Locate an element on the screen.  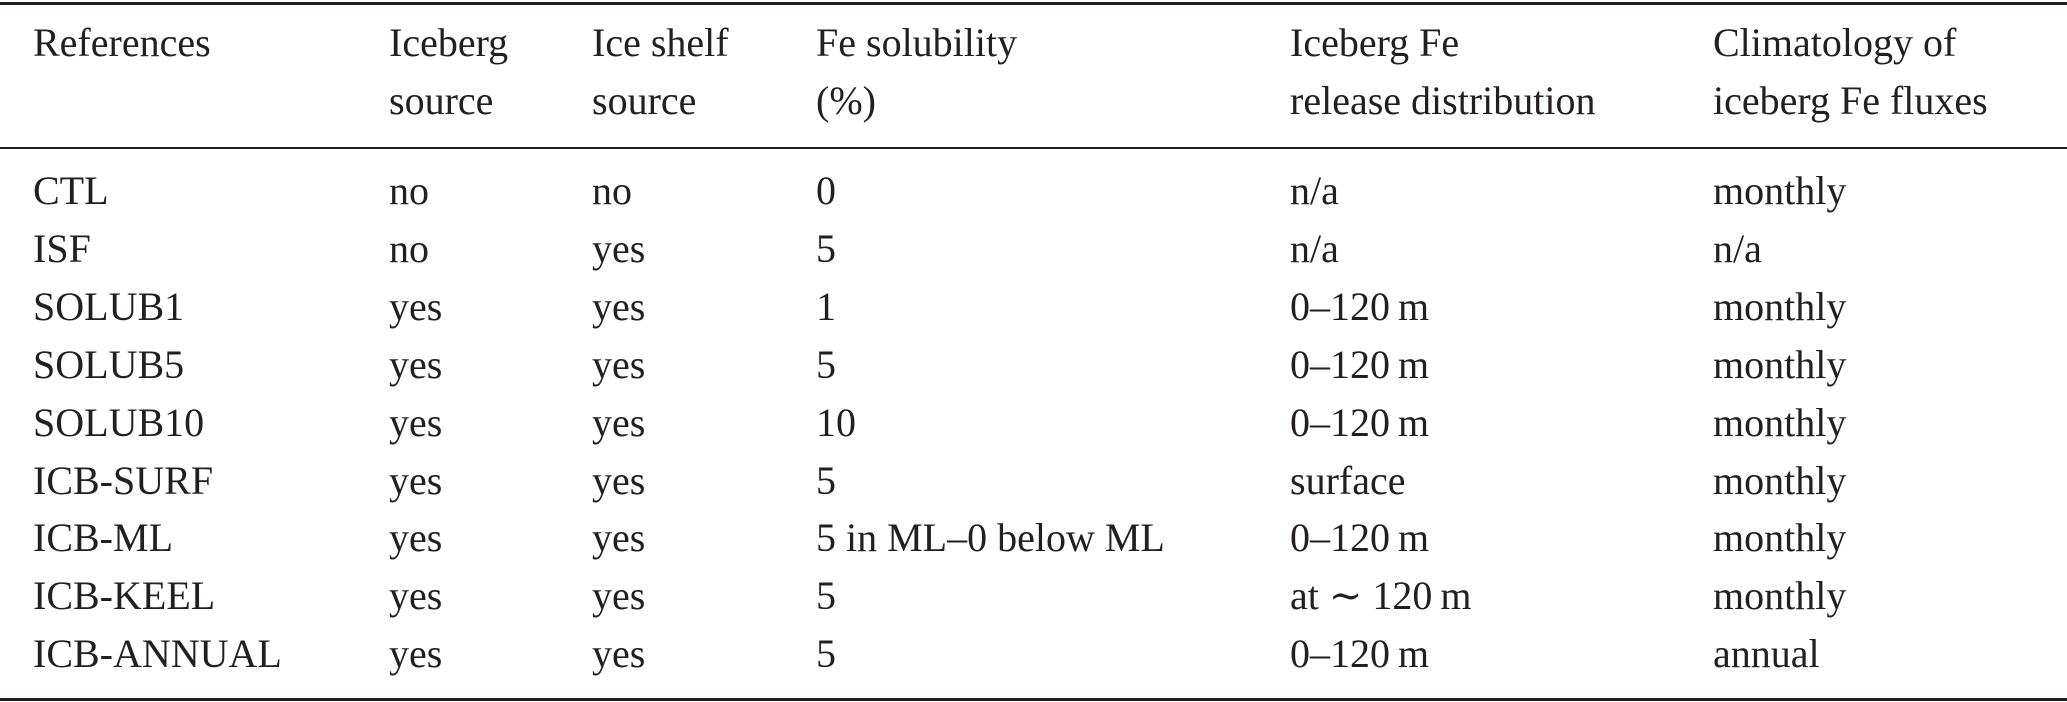
table-cell: ICB-KEEL is located at coordinates (124, 596).